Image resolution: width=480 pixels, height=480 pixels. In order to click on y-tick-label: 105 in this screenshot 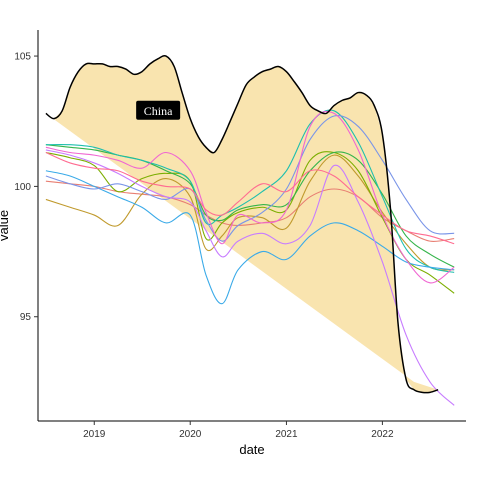, I will do `click(22, 57)`.